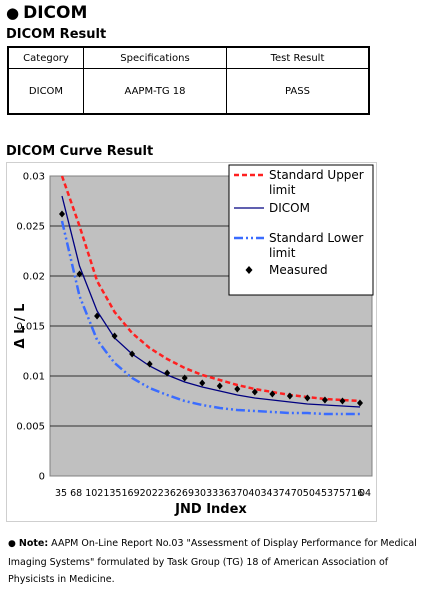 The image size is (426, 605). I want to click on legend-label-measured: Measured, so click(298, 270).